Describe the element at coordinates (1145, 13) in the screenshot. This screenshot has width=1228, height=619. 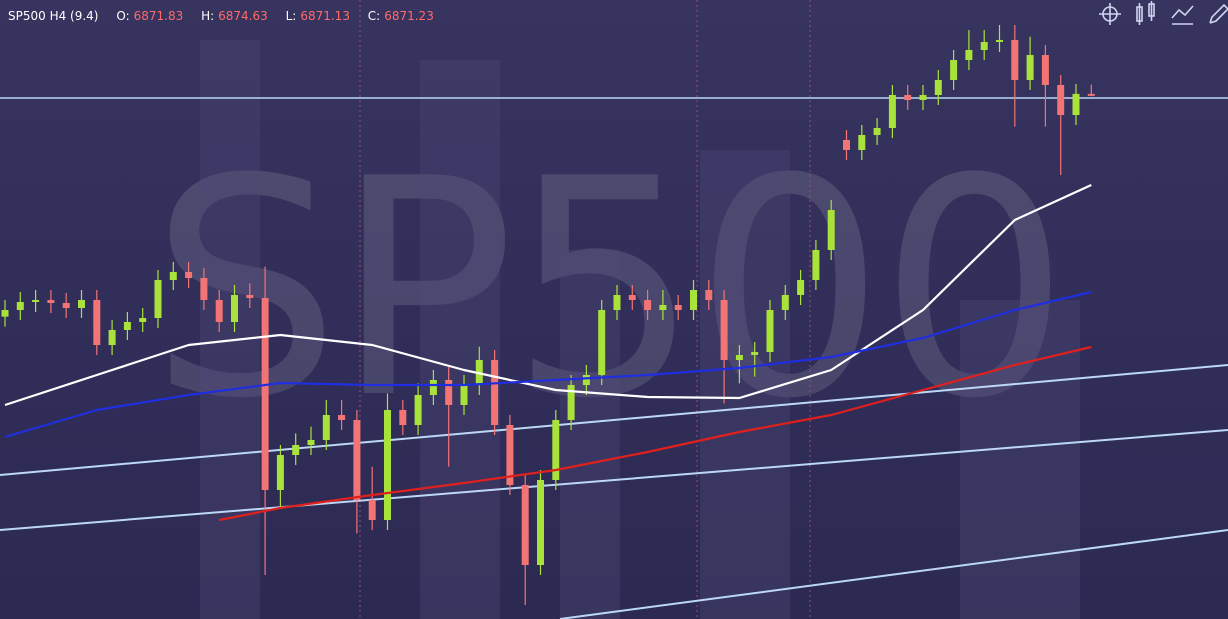
I see `candles-button` at that location.